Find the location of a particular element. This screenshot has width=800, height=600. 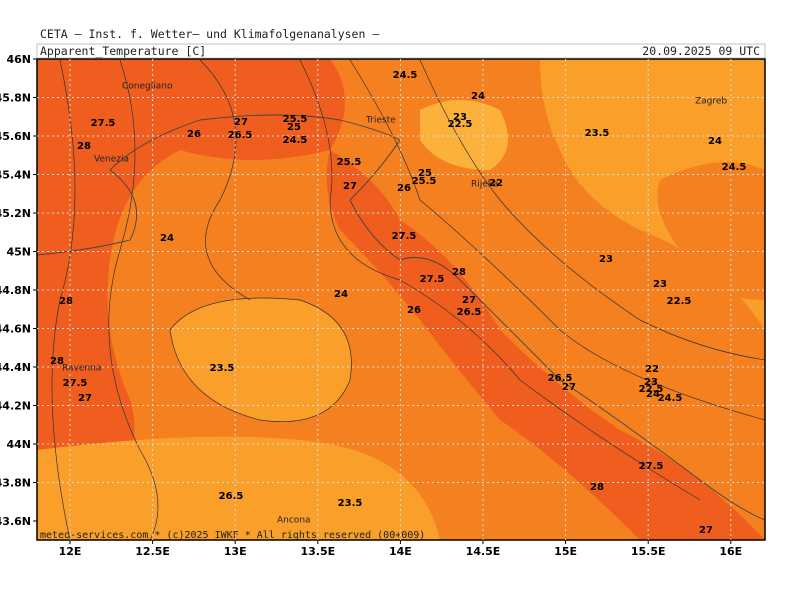

city-label: Ancona is located at coordinates (294, 521).